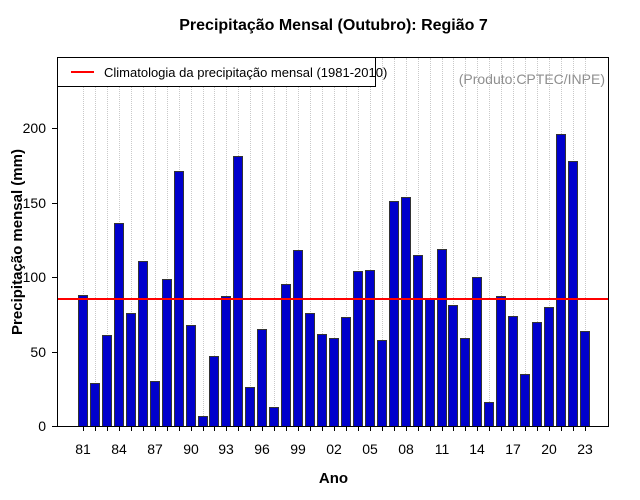 The image size is (640, 500). What do you see at coordinates (238, 291) in the screenshot?
I see `bar-1994` at bounding box center [238, 291].